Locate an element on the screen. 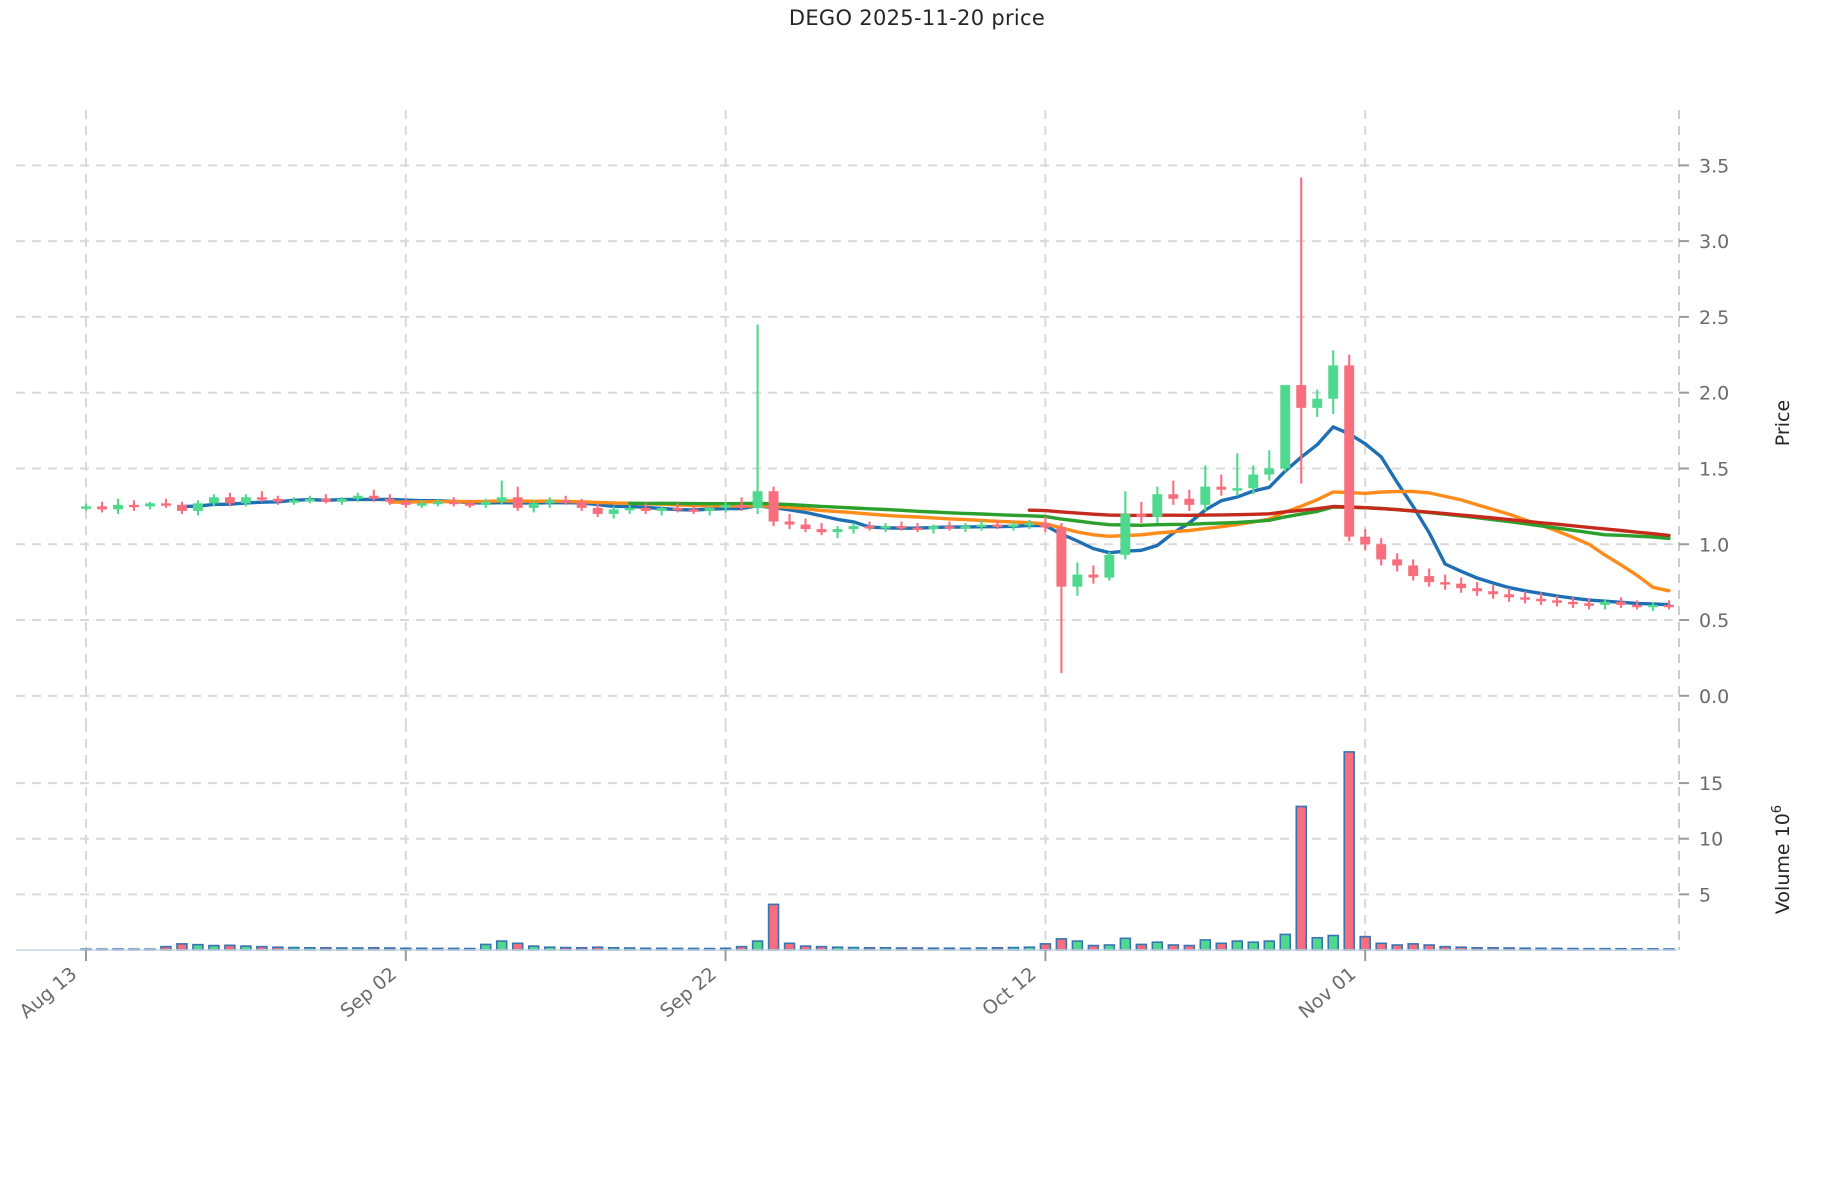 This screenshot has width=1834, height=1202. page-title: DEGO 2025-11-20 price is located at coordinates (917, 18).